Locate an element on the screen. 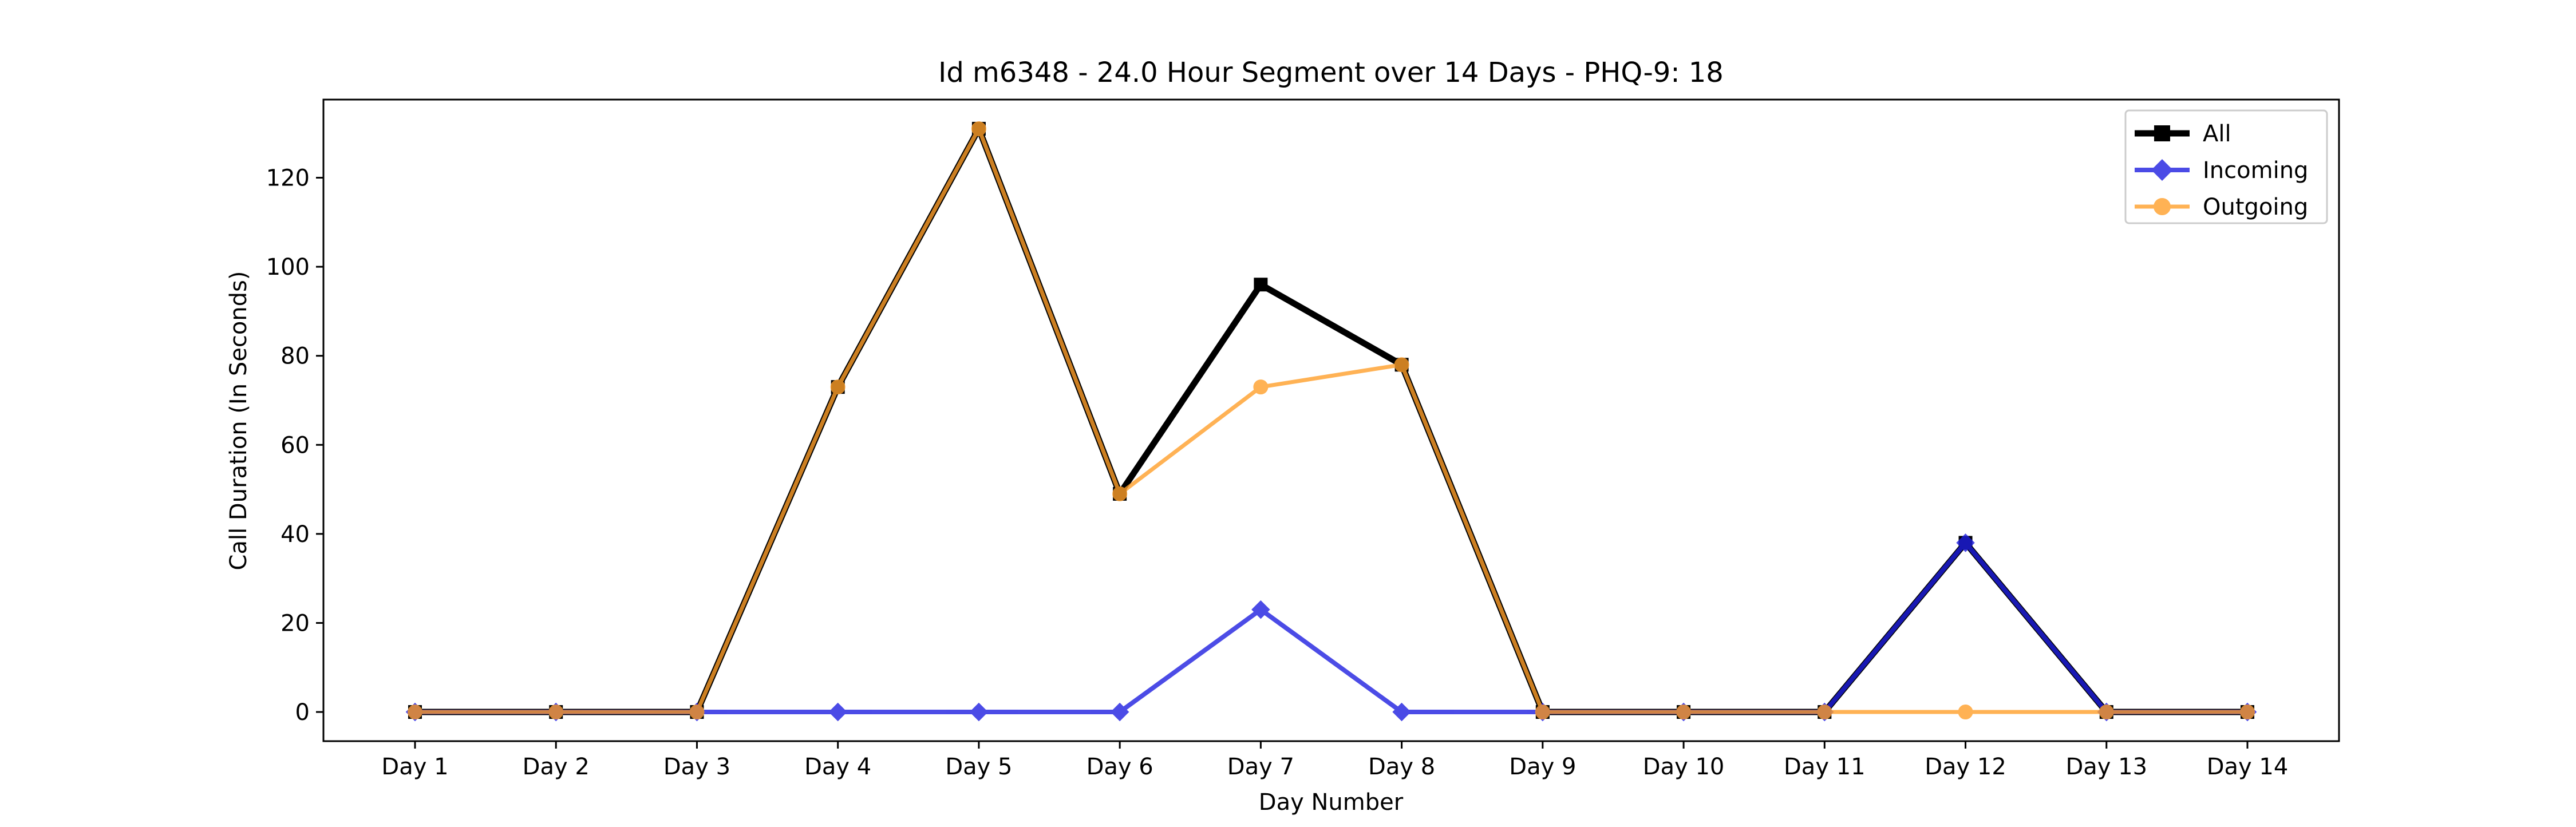 The height and width of the screenshot is (827, 2576). x-axis-label: Day Number is located at coordinates (1331, 802).